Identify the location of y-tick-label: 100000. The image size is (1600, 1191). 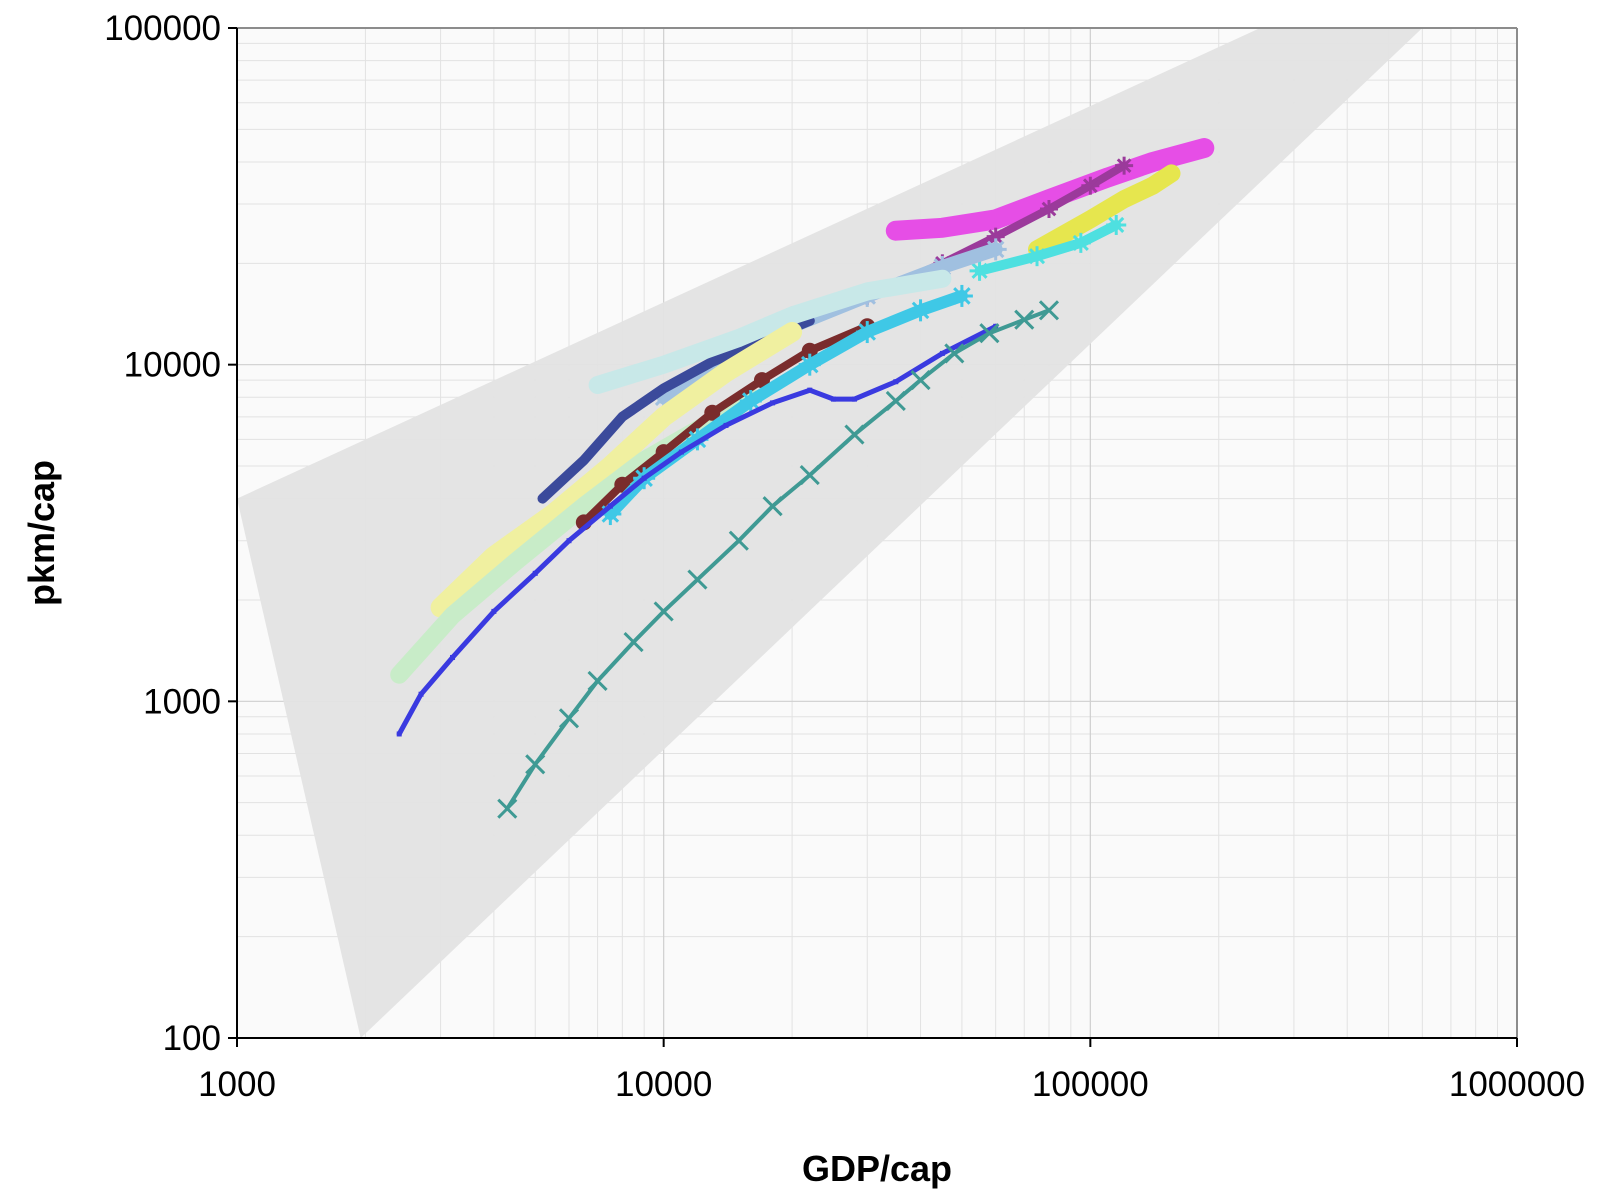
(162, 28).